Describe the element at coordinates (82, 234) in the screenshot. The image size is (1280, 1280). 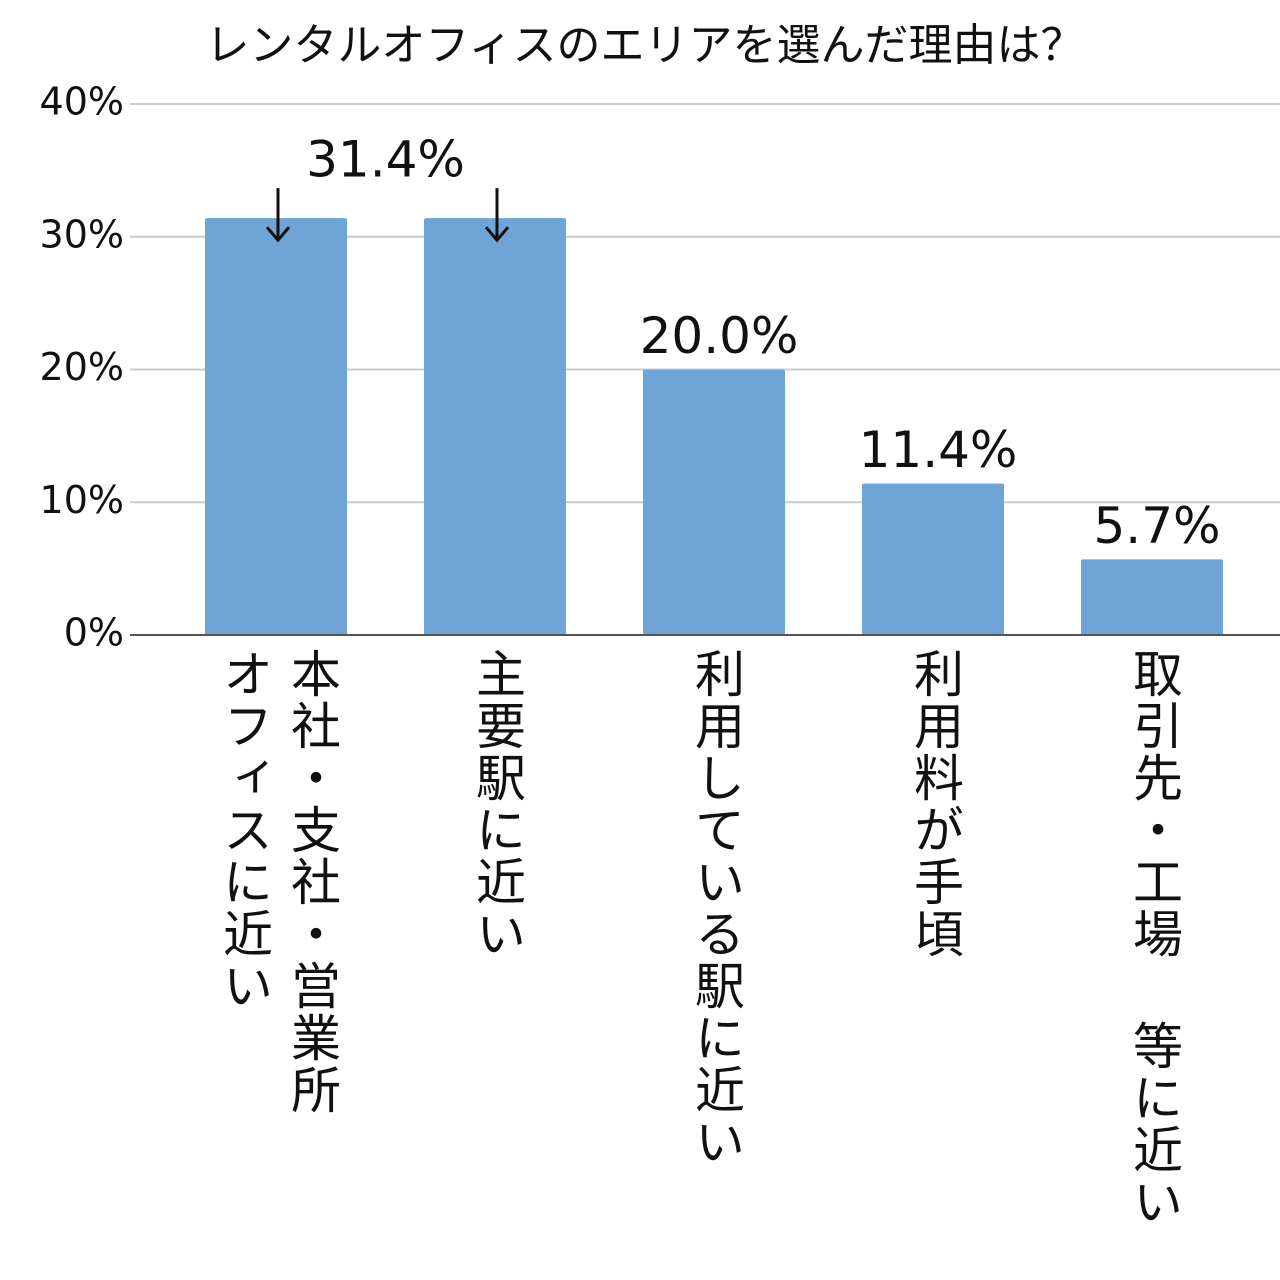
I see `y-tick-label: 30%` at that location.